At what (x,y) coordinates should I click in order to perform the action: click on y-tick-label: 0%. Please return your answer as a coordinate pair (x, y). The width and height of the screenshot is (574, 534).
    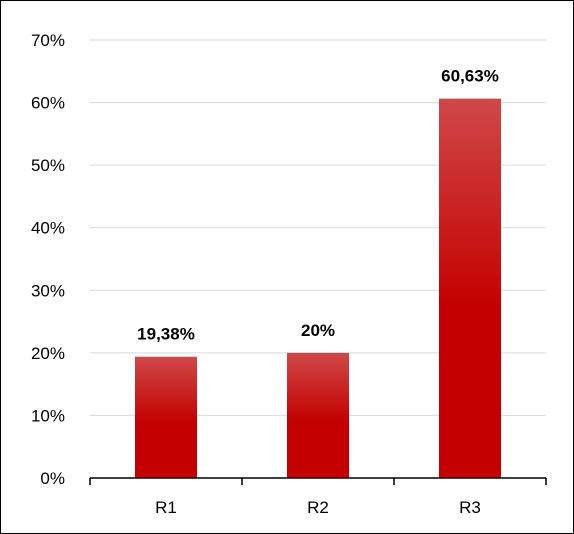
    Looking at the image, I should click on (52, 478).